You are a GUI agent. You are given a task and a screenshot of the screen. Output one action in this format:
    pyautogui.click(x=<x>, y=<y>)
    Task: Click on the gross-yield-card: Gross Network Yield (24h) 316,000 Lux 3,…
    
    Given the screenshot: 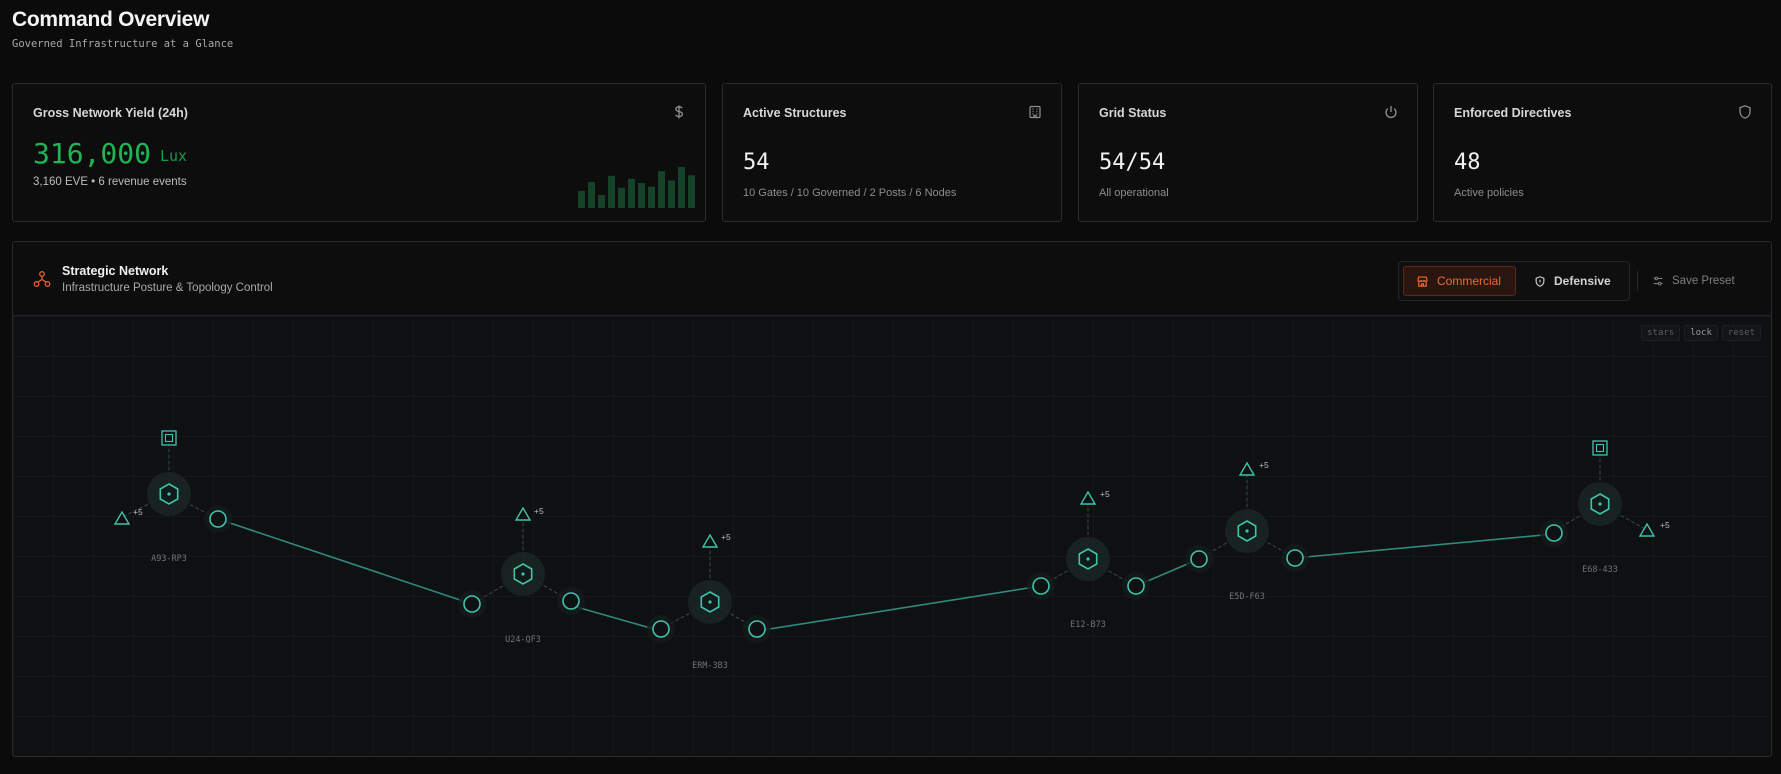 What is the action you would take?
    pyautogui.click(x=359, y=152)
    